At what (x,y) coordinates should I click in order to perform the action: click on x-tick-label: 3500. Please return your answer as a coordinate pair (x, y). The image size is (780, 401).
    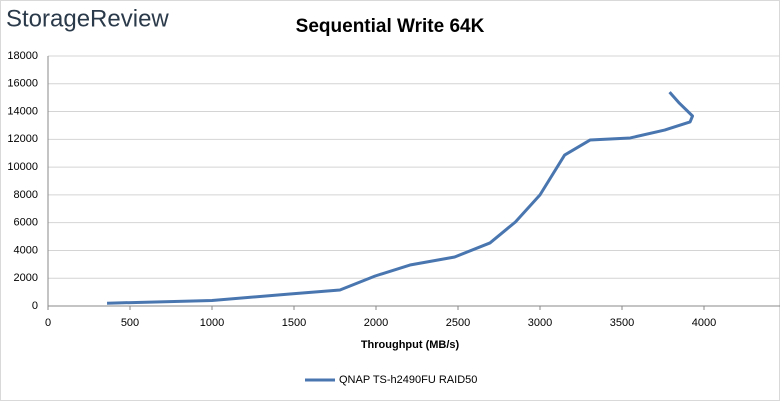
    Looking at the image, I should click on (622, 323).